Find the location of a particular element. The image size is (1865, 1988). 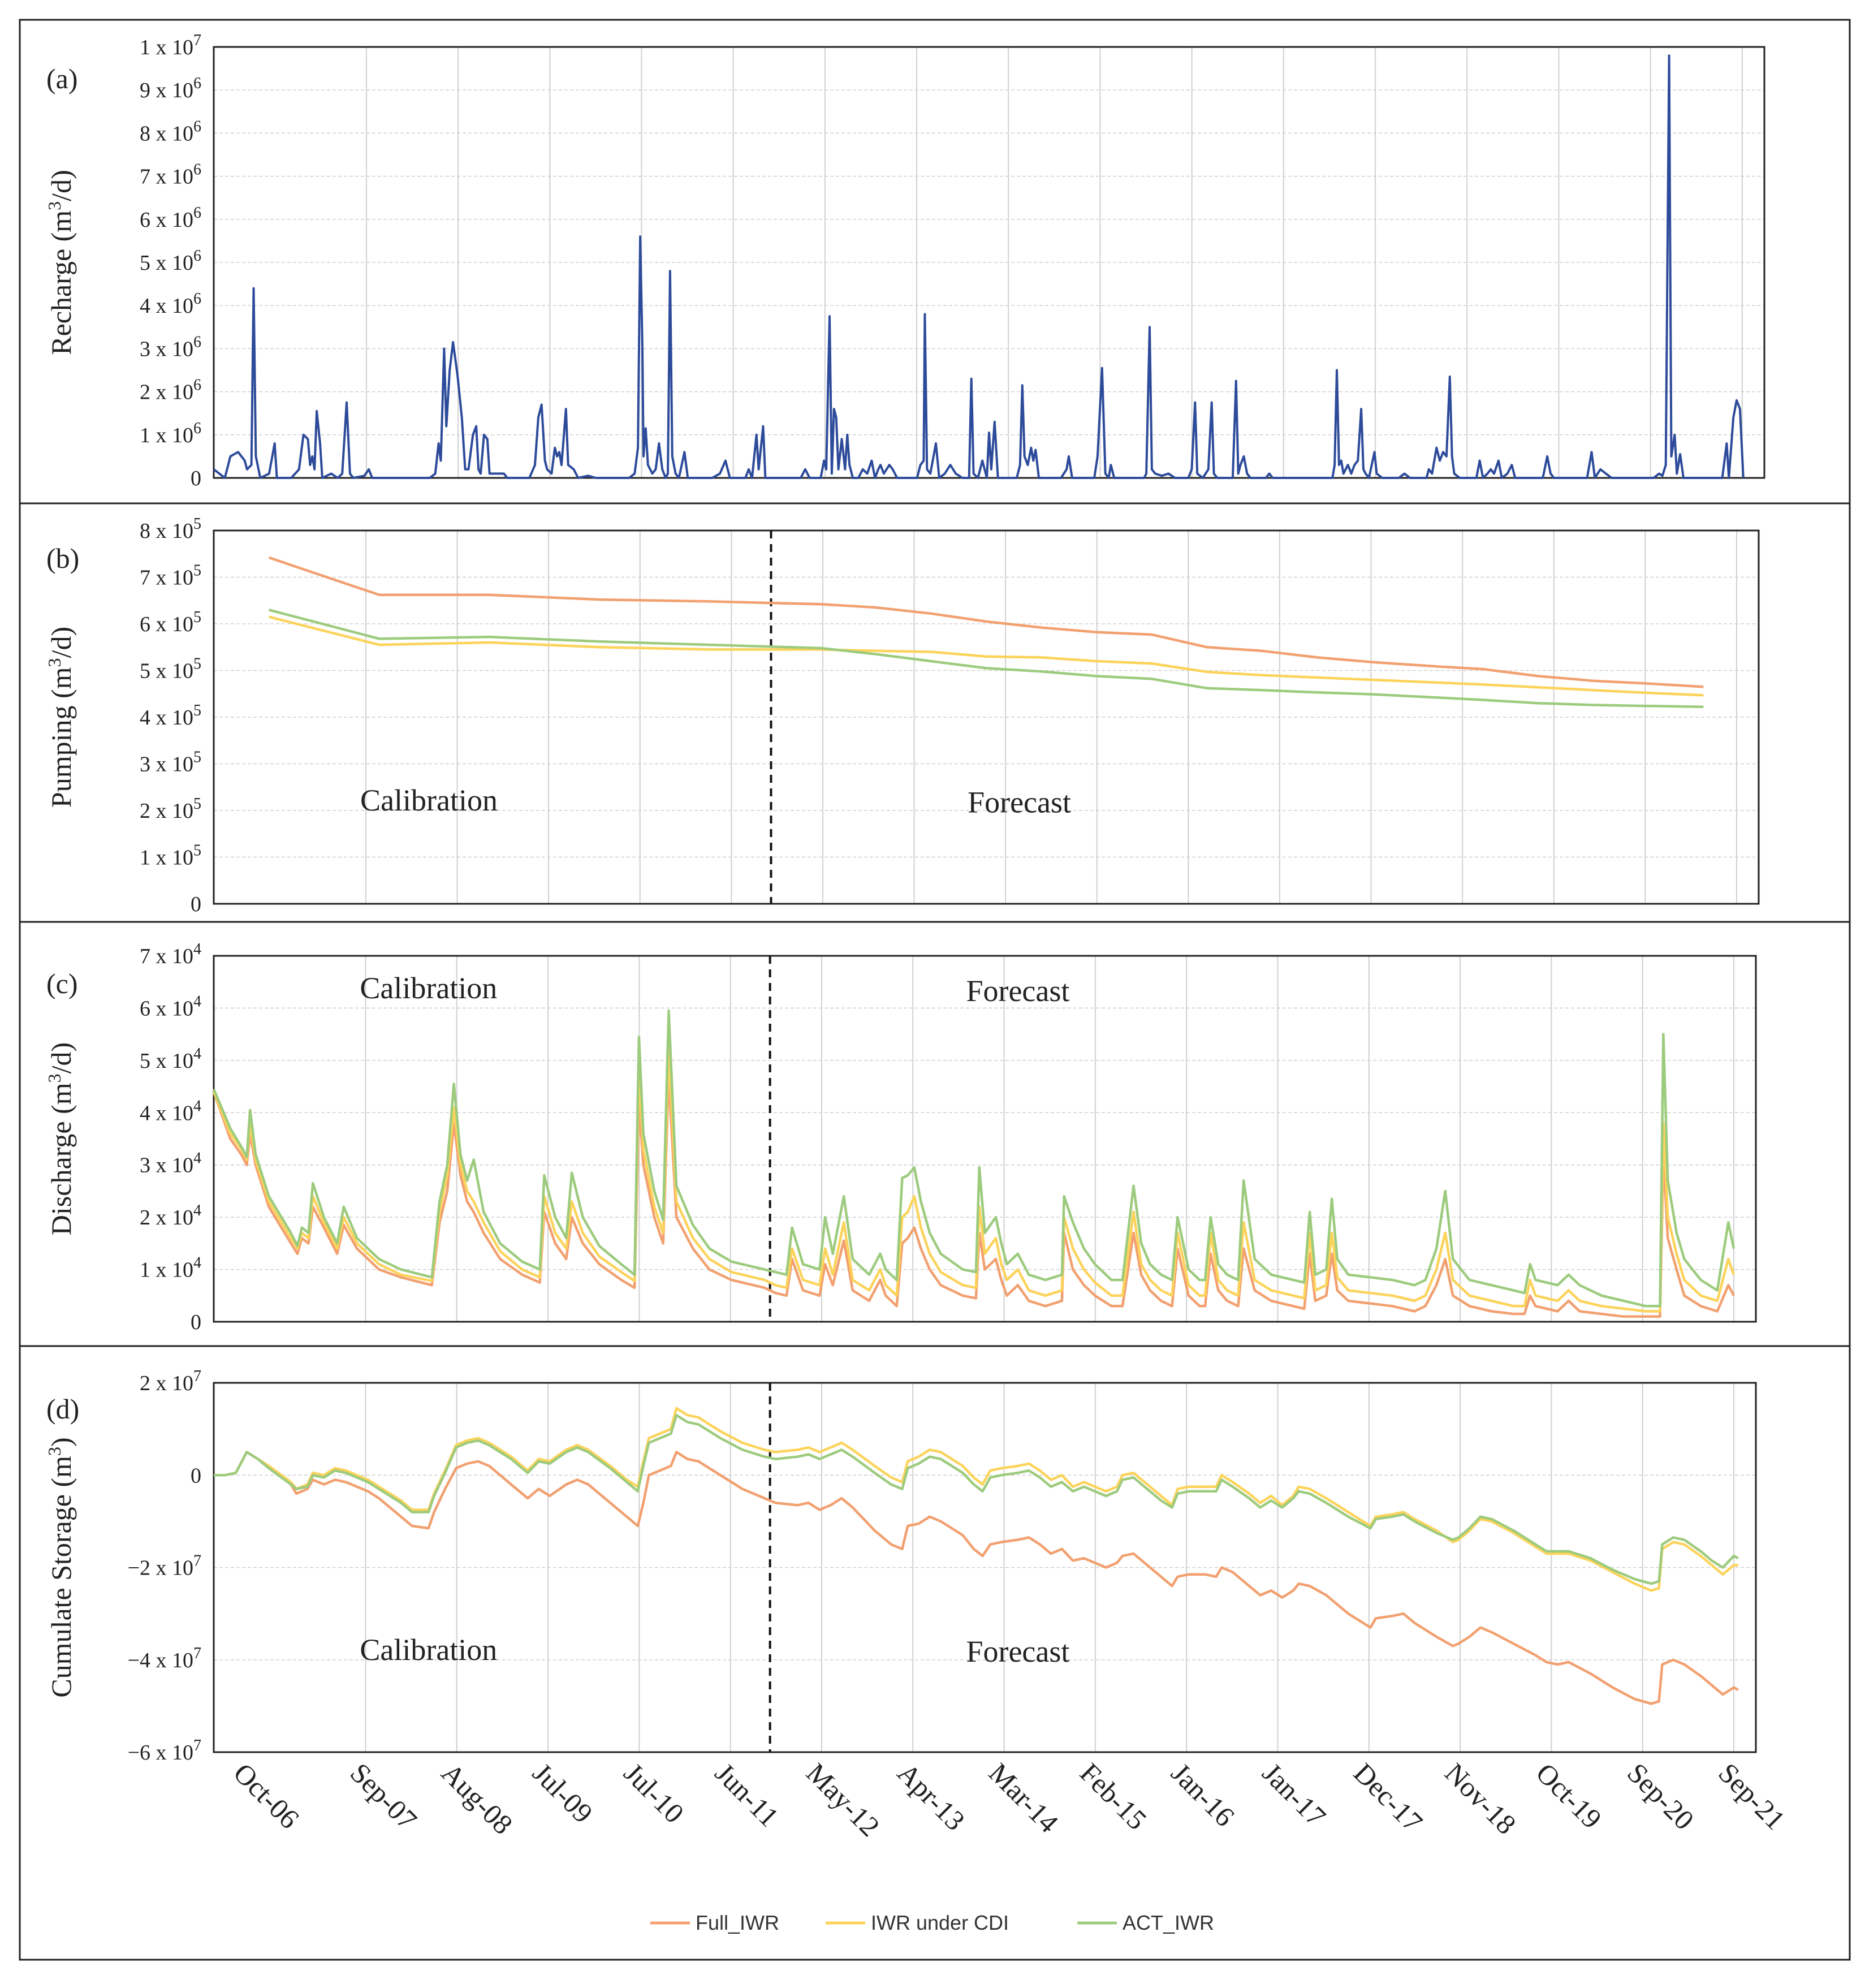

y-tick-label: 2 x 10⁴ is located at coordinates (170, 1216).